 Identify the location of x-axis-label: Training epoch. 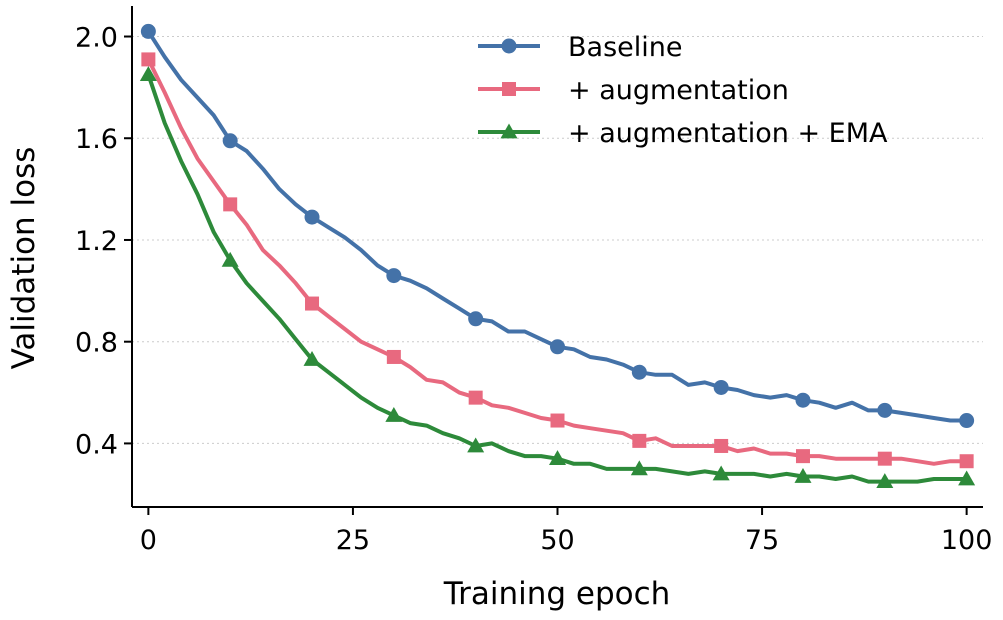
(557, 594).